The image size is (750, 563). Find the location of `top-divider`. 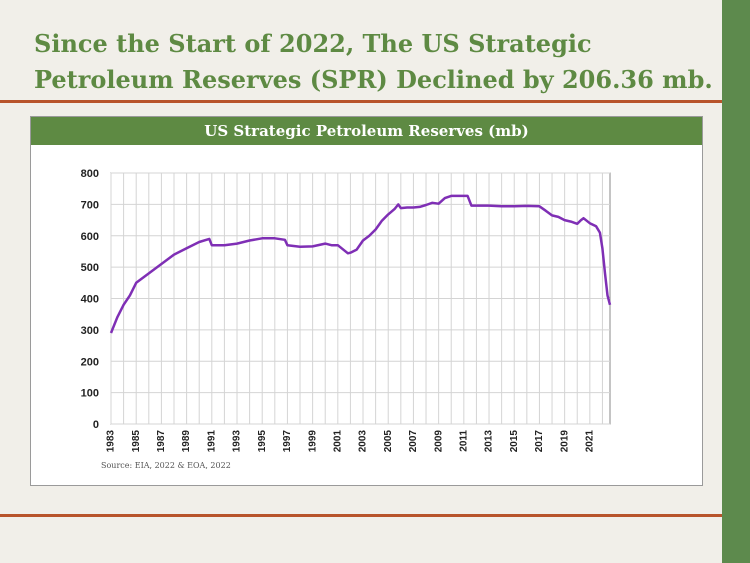

top-divider is located at coordinates (361, 101).